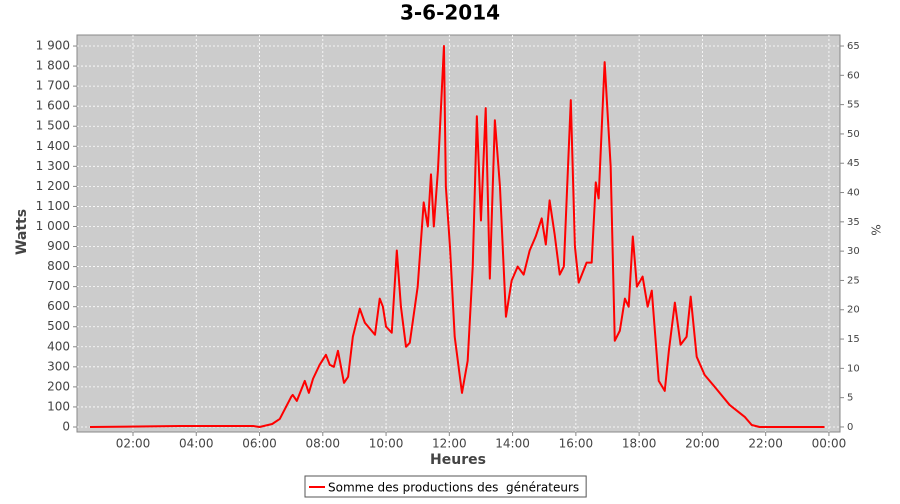 The image size is (900, 504). What do you see at coordinates (53, 226) in the screenshot?
I see `y-tick-label: 1 000` at bounding box center [53, 226].